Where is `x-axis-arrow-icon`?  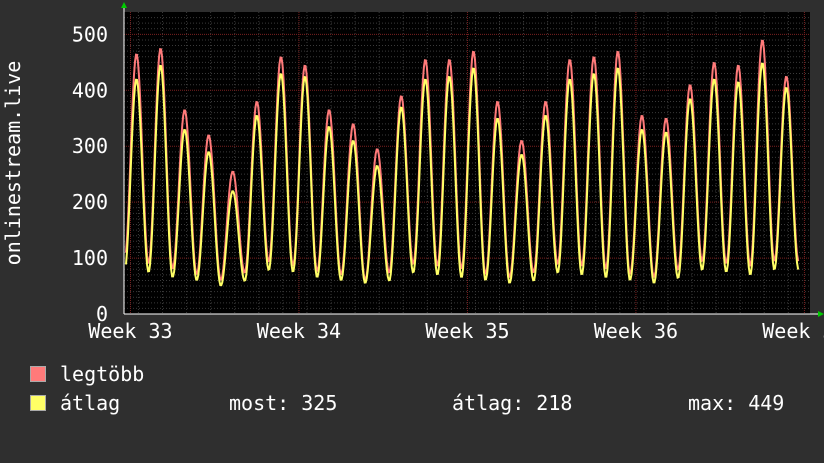
x-axis-arrow-icon is located at coordinates (821, 314).